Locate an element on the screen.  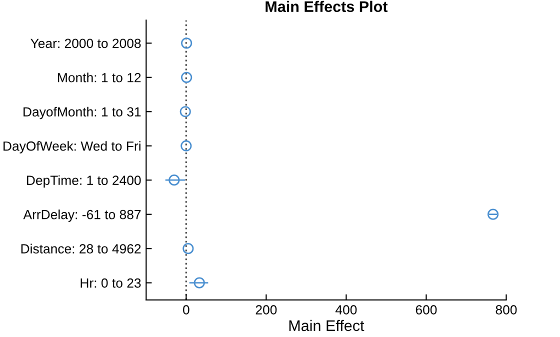
y-tick-label: Hr: 0 to 23 is located at coordinates (110, 283).